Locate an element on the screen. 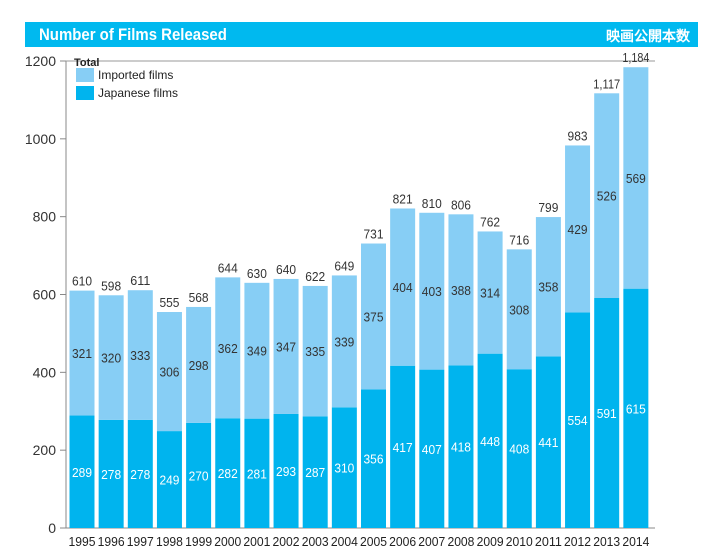 This screenshot has height=558, width=702. x-tick-label: 2005 is located at coordinates (373, 541).